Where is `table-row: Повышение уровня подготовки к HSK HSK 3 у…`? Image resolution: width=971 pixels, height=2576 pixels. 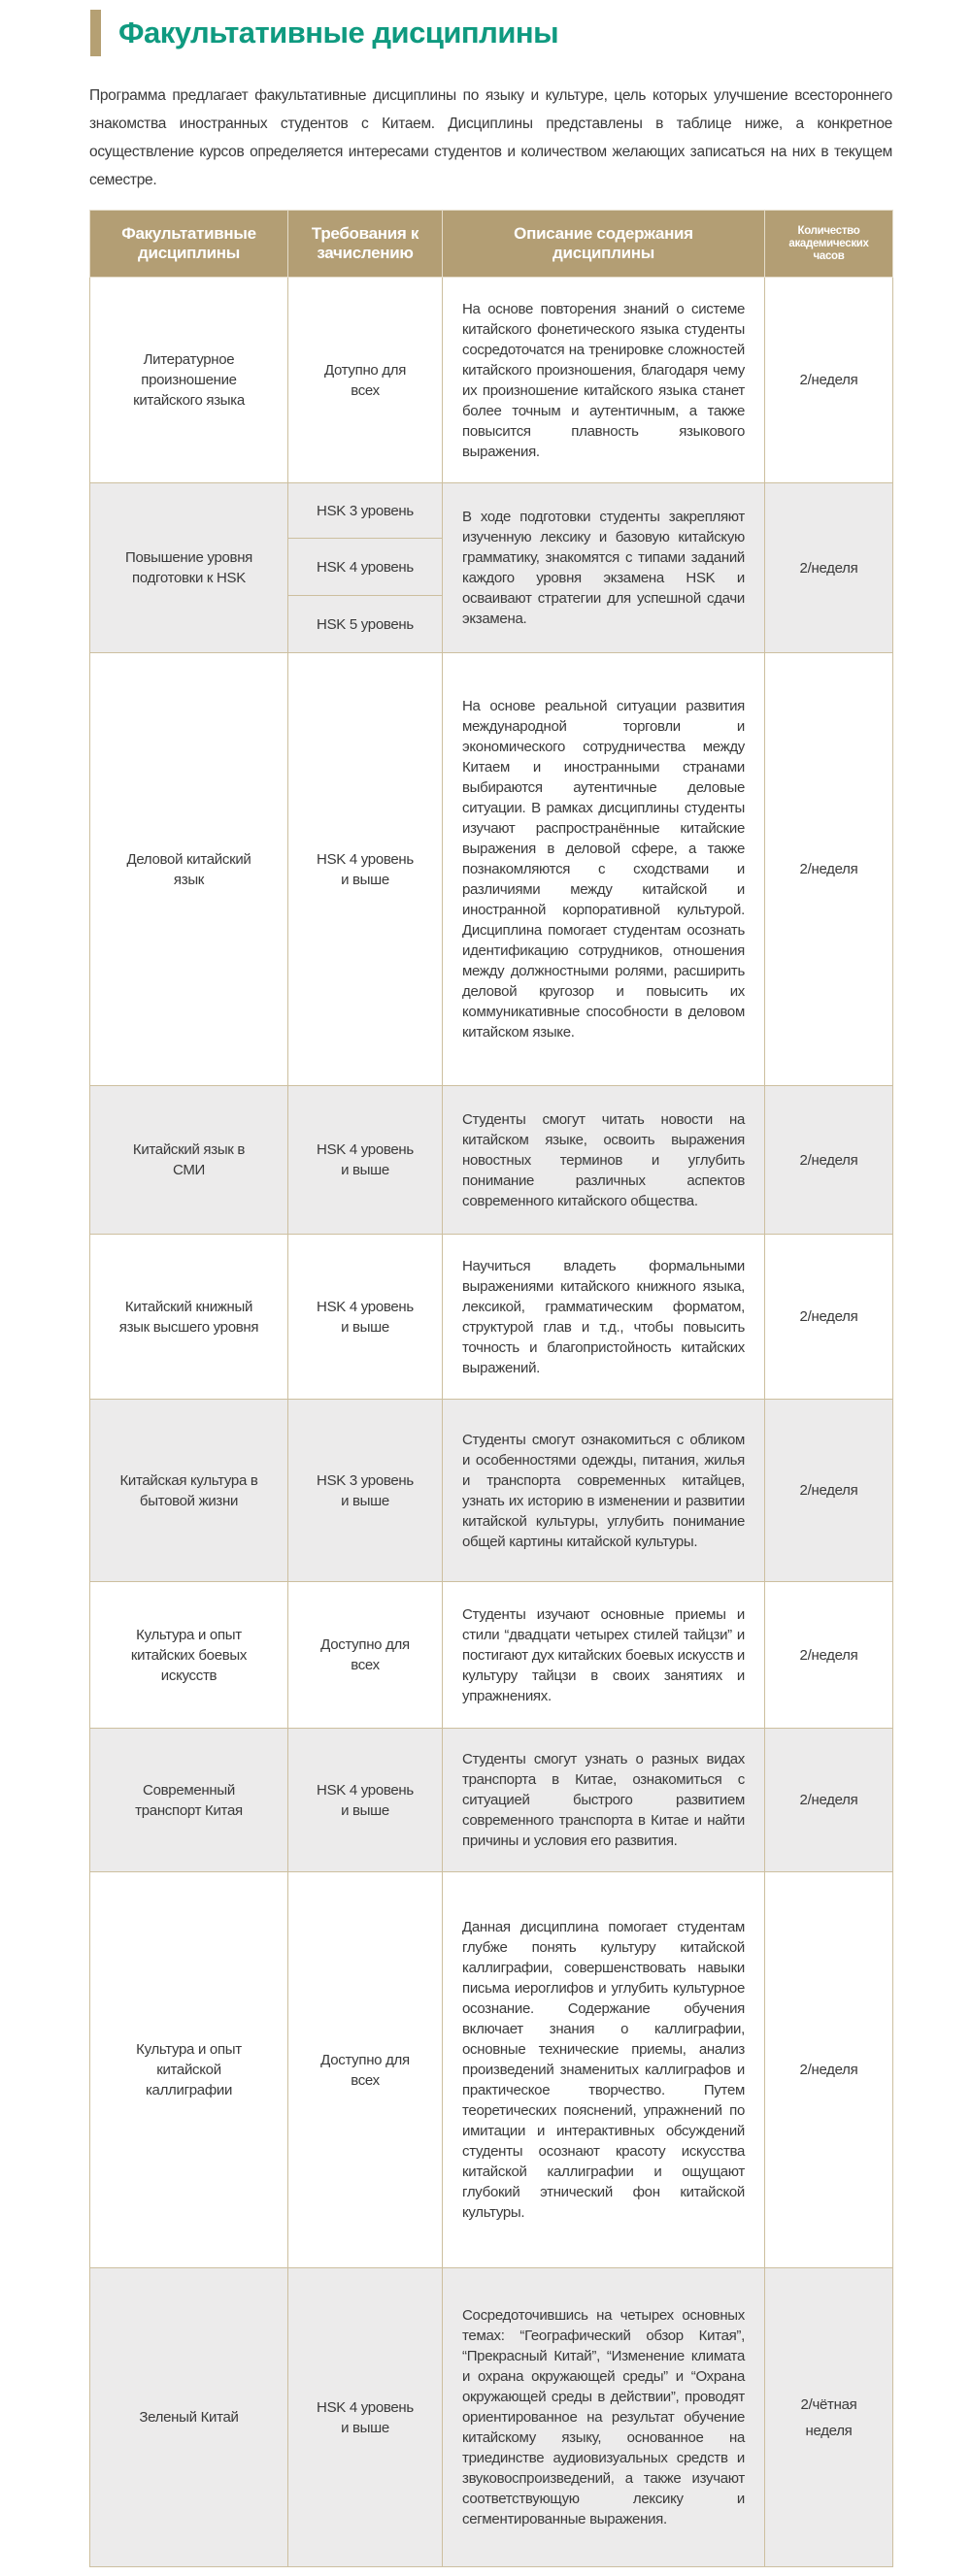 table-row: Повышение уровня подготовки к HSK HSK 3 у… is located at coordinates (491, 567).